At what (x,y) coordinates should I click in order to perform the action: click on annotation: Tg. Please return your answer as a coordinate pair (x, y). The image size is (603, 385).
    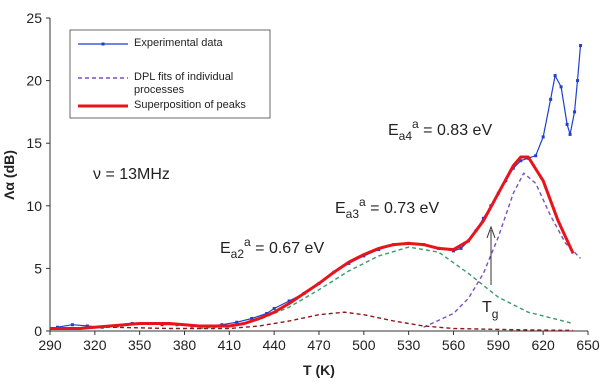
    Looking at the image, I should click on (490, 310).